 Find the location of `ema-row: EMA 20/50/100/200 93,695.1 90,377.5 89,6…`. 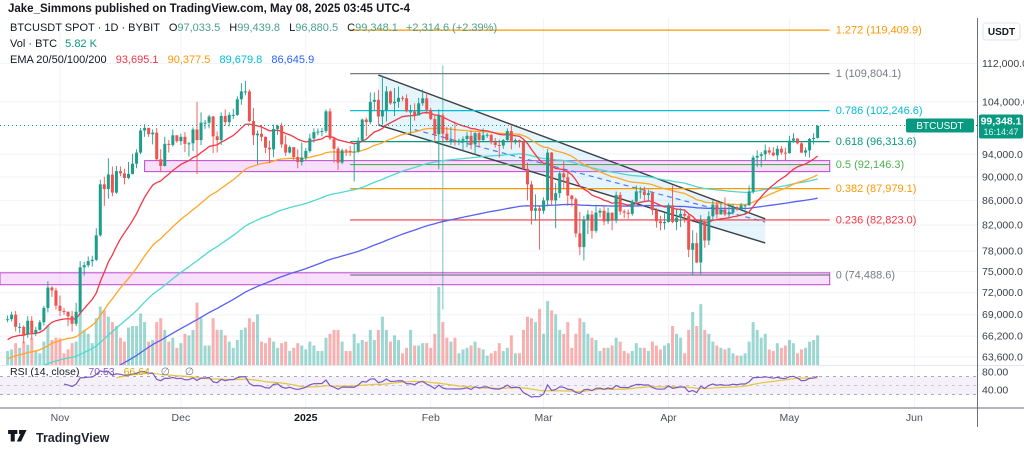

ema-row: EMA 20/50/100/200 93,695.1 90,377.5 89,6… is located at coordinates (253, 60).